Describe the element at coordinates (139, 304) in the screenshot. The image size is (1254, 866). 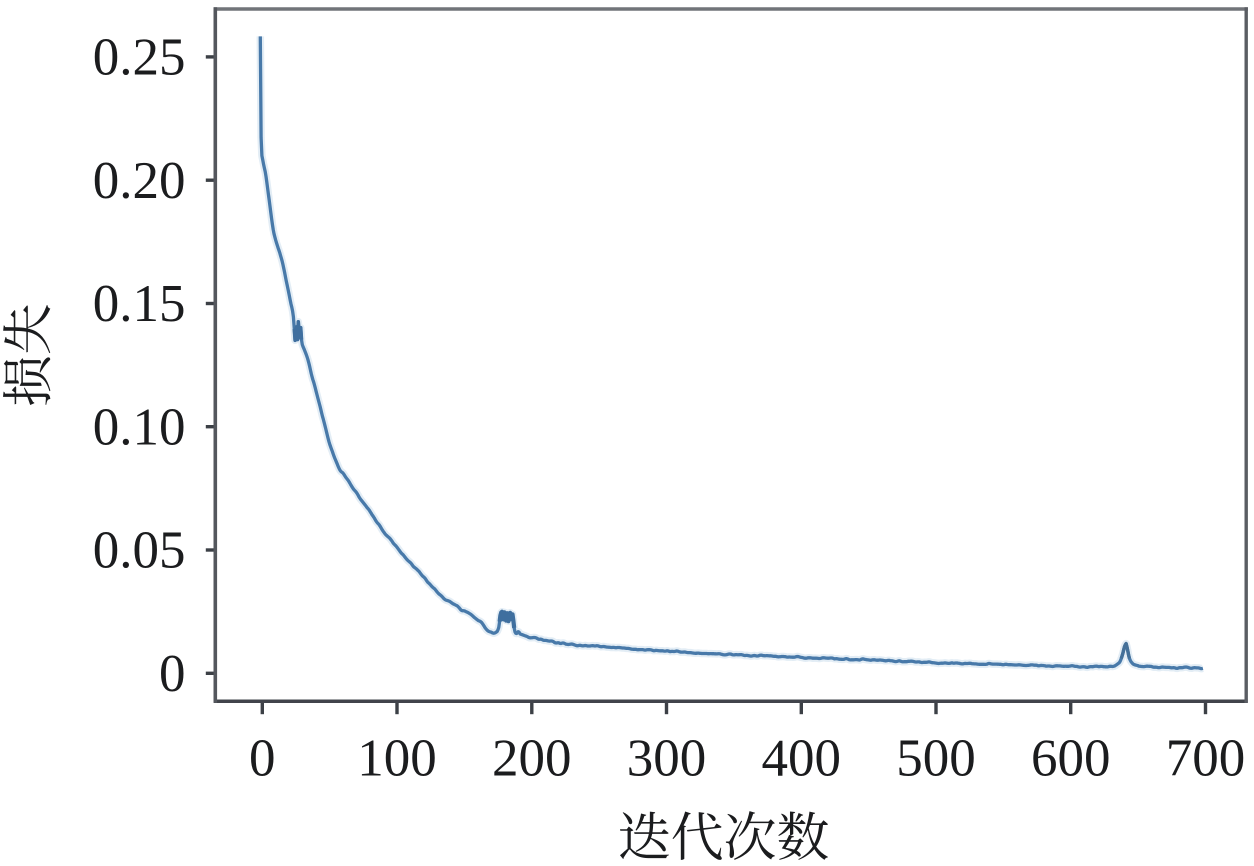
I see `svg-text: 0.15` at that location.